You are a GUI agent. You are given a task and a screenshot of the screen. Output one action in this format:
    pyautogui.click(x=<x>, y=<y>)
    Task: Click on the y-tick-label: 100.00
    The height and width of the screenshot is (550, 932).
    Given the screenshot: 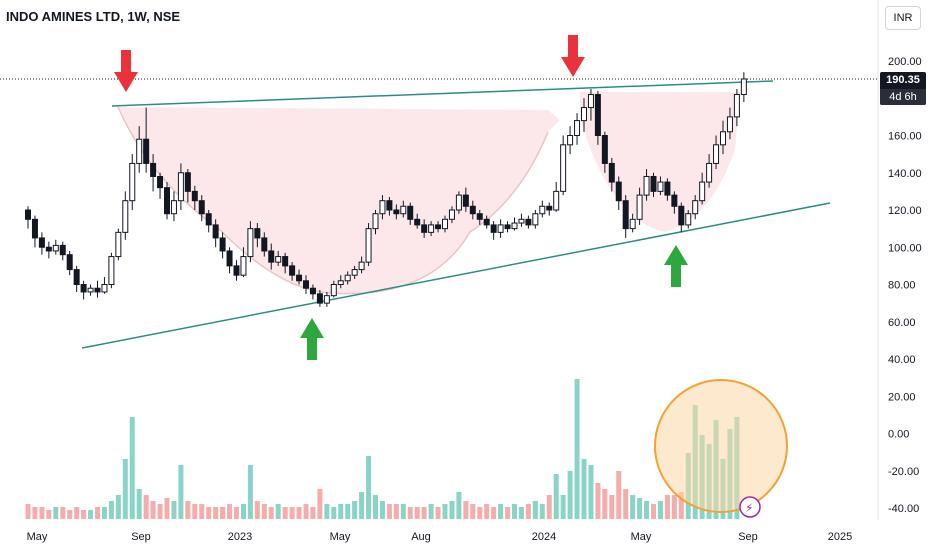 What is the action you would take?
    pyautogui.click(x=905, y=248)
    